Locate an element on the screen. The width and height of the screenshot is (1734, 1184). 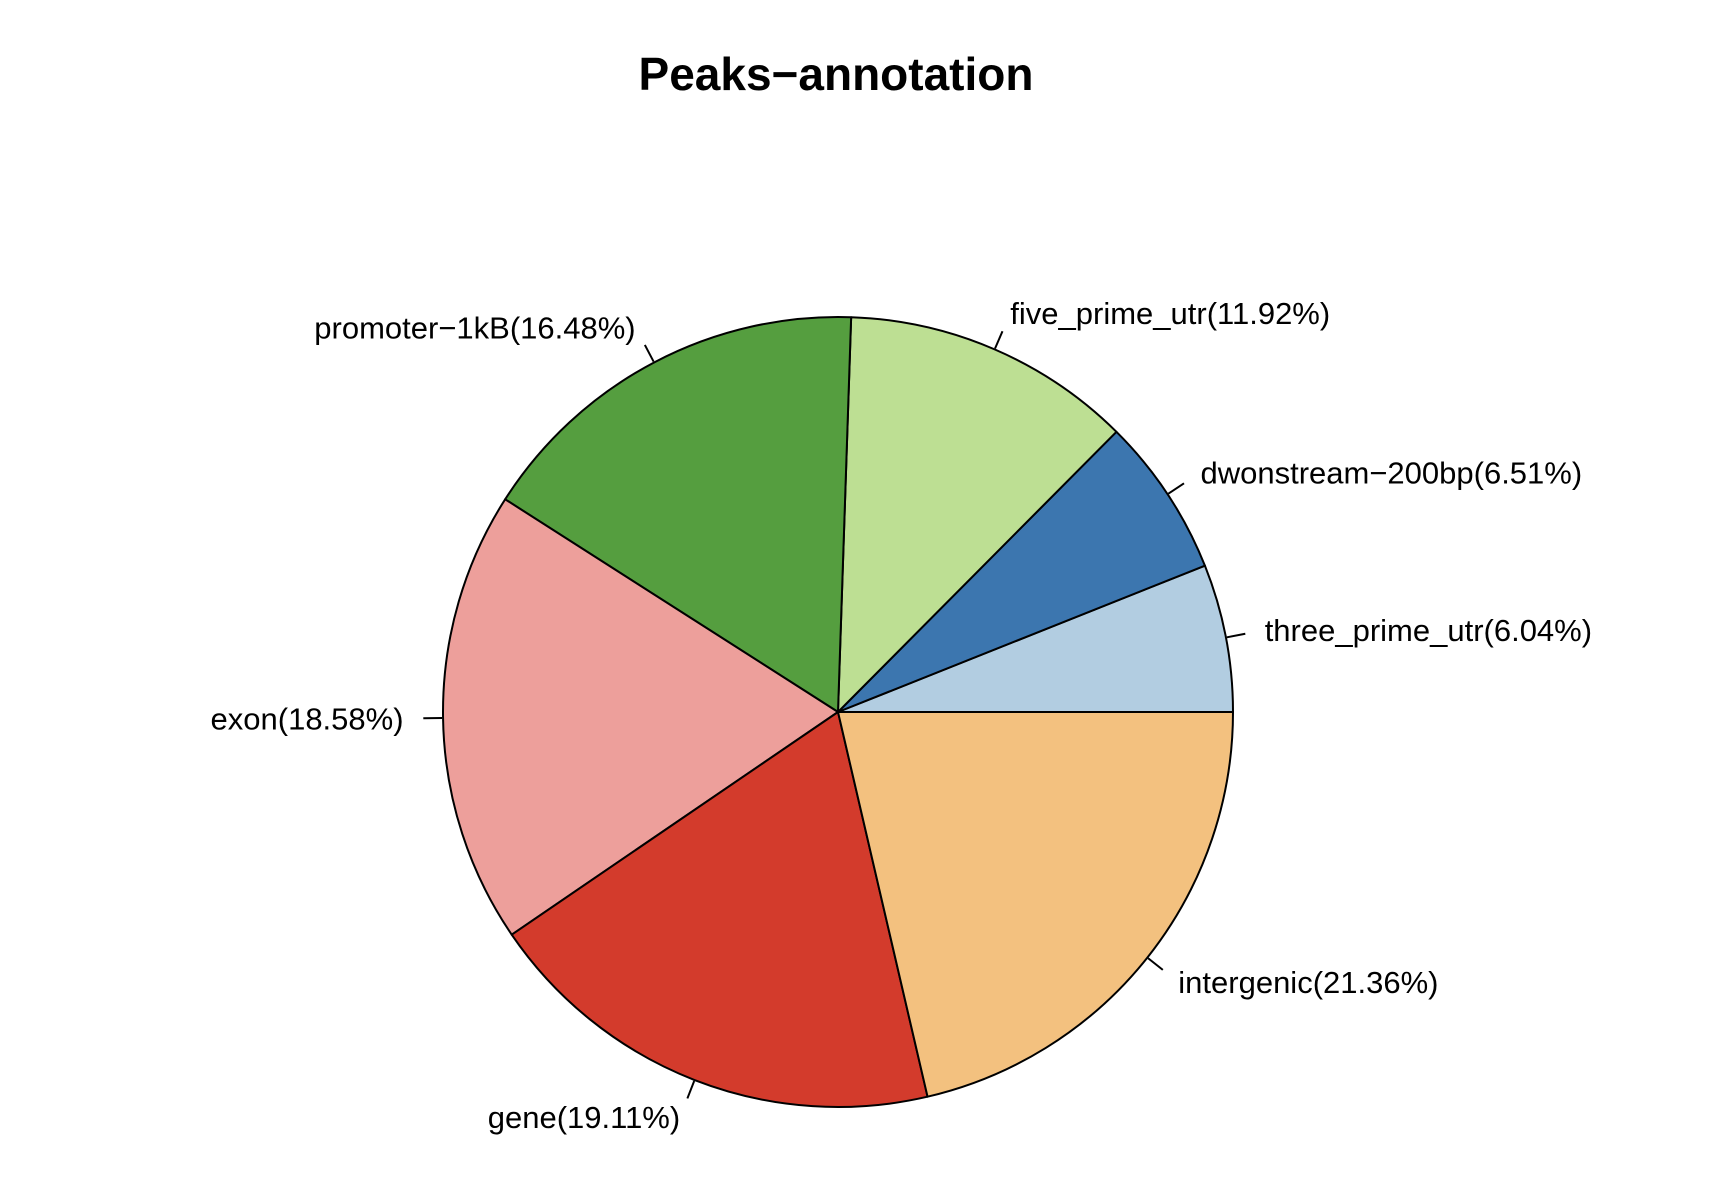
pie-slice-dwonstream-200bp is located at coordinates (1021, 571).